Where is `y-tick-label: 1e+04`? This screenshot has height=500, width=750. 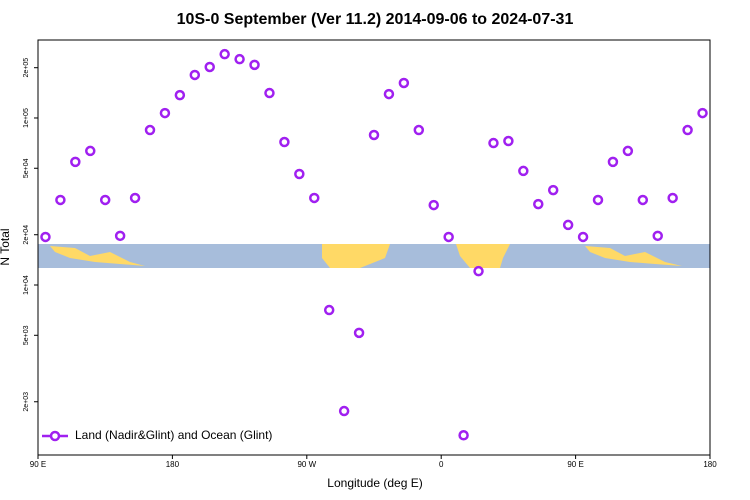 y-tick-label: 1e+04 is located at coordinates (26, 285).